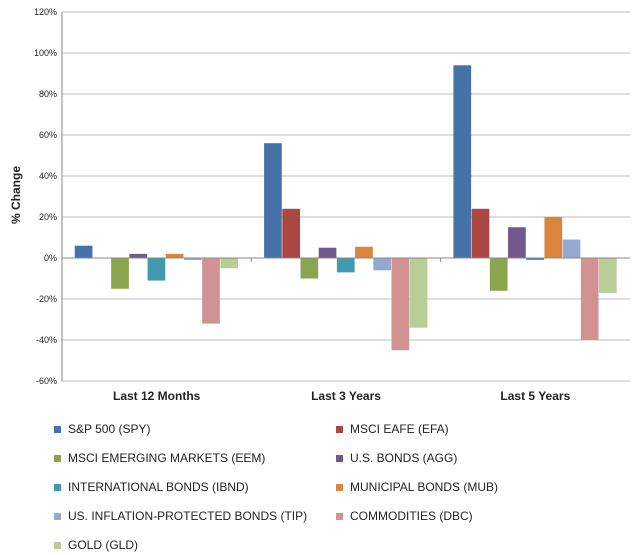 This screenshot has height=555, width=633. I want to click on y-axis-label: % Change, so click(16, 195).